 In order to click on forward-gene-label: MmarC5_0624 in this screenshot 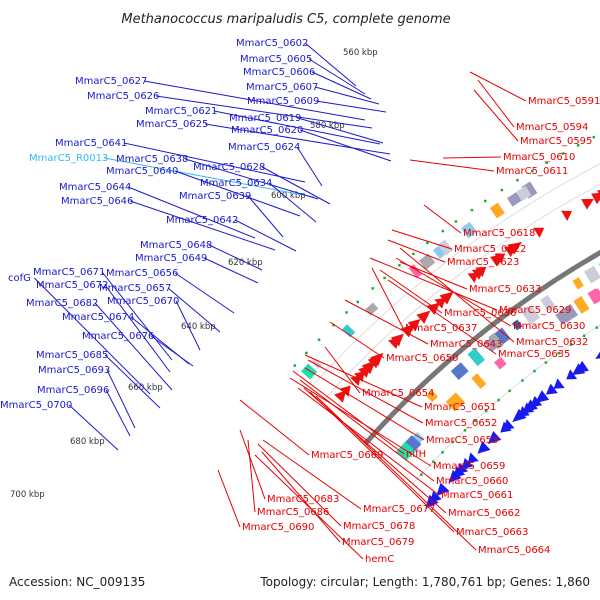, I will do `click(264, 147)`.